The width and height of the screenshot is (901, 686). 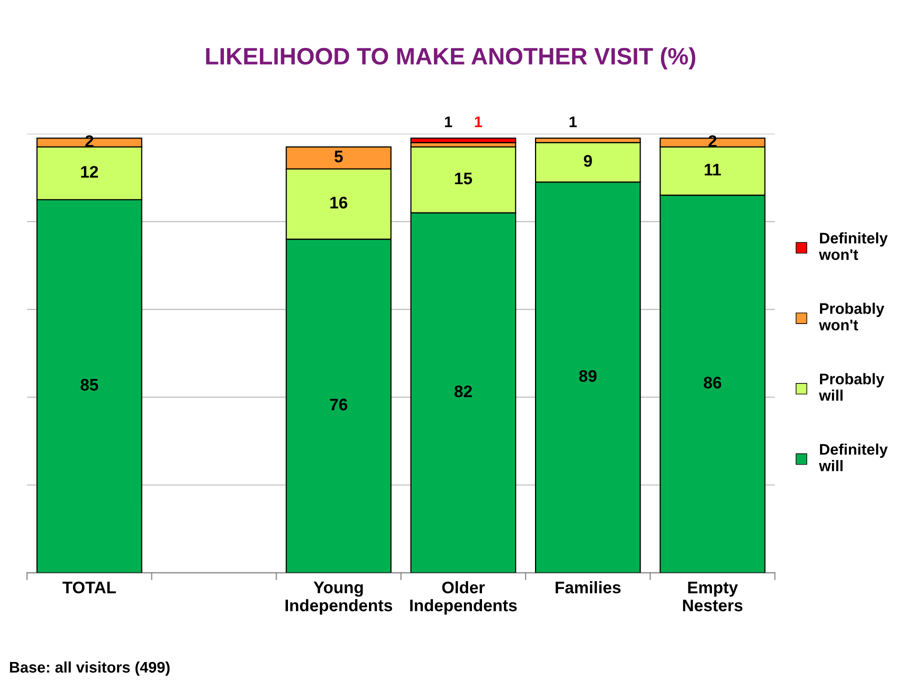 What do you see at coordinates (712, 170) in the screenshot?
I see `data-label: 11` at bounding box center [712, 170].